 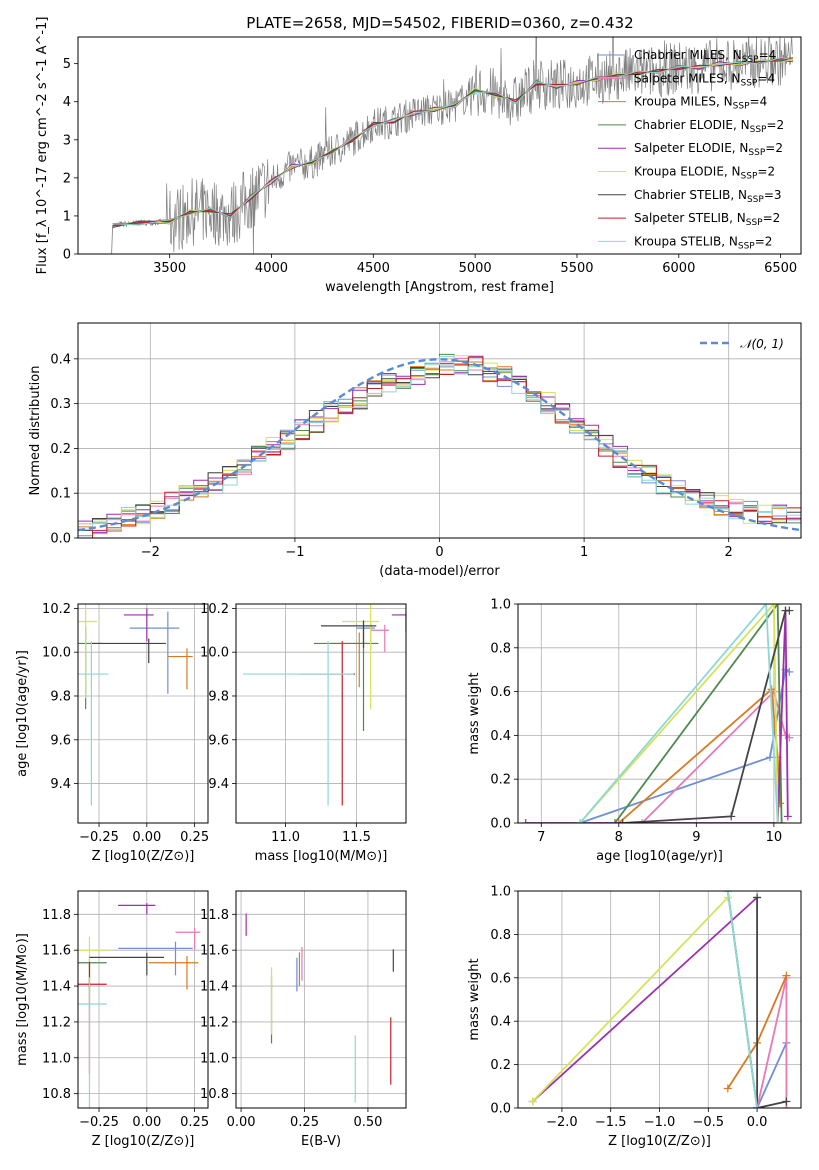 I want to click on normal-curve, so click(x=439, y=445).